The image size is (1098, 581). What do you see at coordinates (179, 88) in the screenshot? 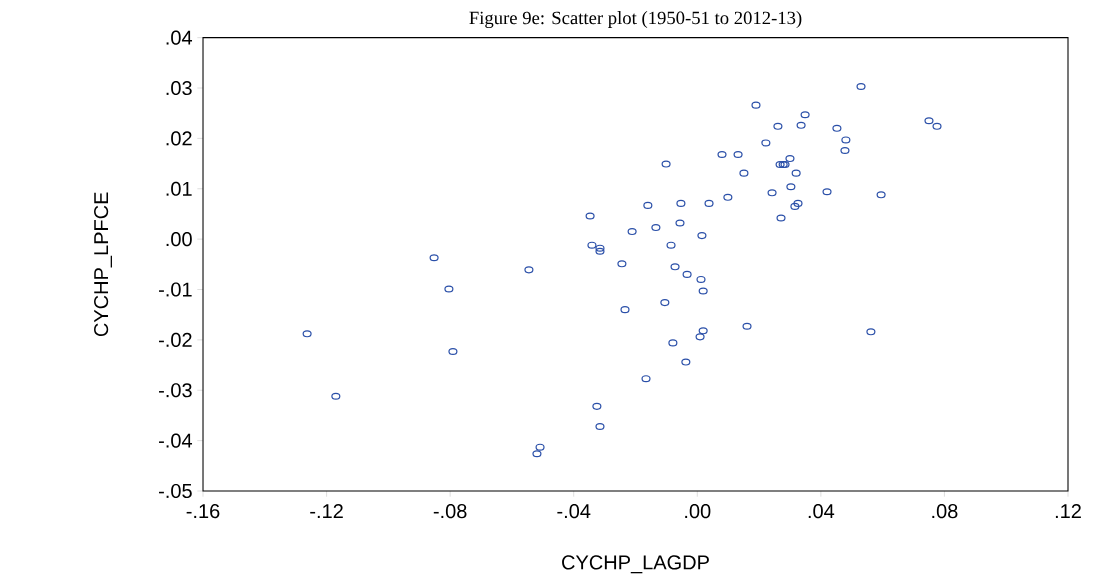
I see `y-tick-label: .03` at bounding box center [179, 88].